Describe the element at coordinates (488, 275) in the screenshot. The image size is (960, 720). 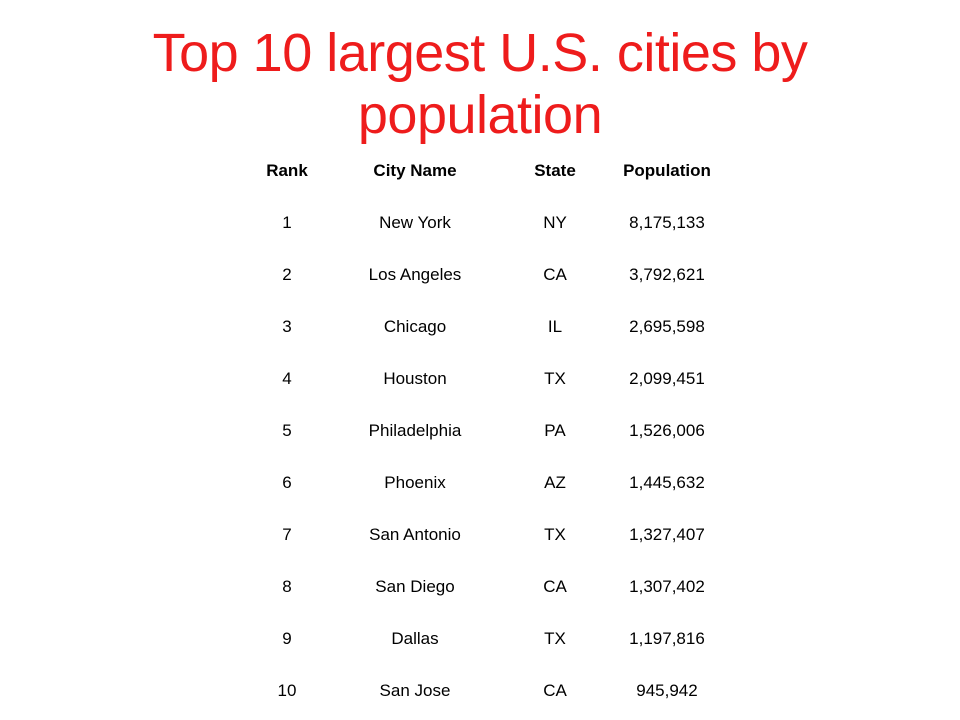
I see `table-row: 2 Los Angeles CA 3,792,621` at that location.